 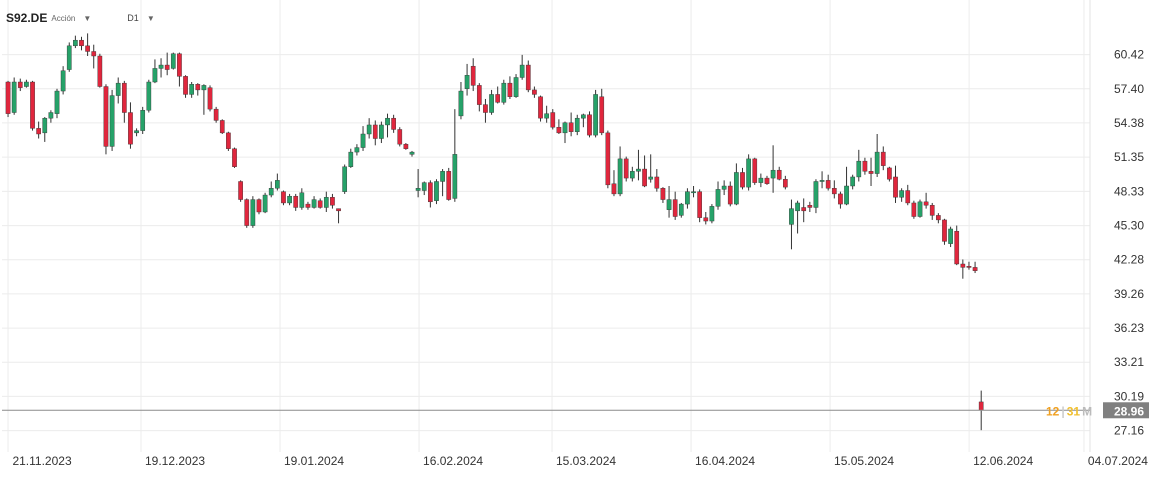 I want to click on countdown-minutes: 31, so click(x=1074, y=411).